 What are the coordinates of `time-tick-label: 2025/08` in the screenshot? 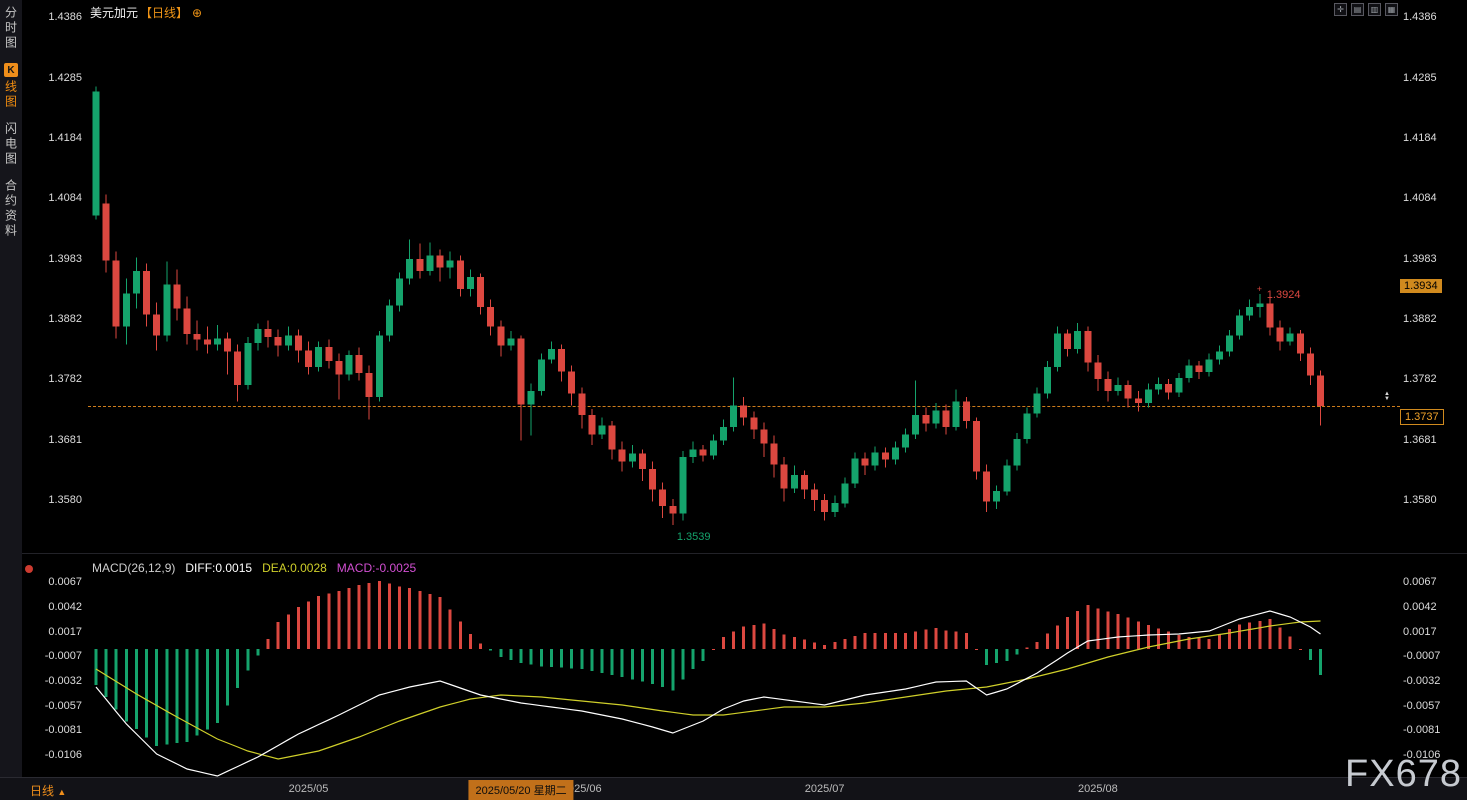 It's located at (1097, 789).